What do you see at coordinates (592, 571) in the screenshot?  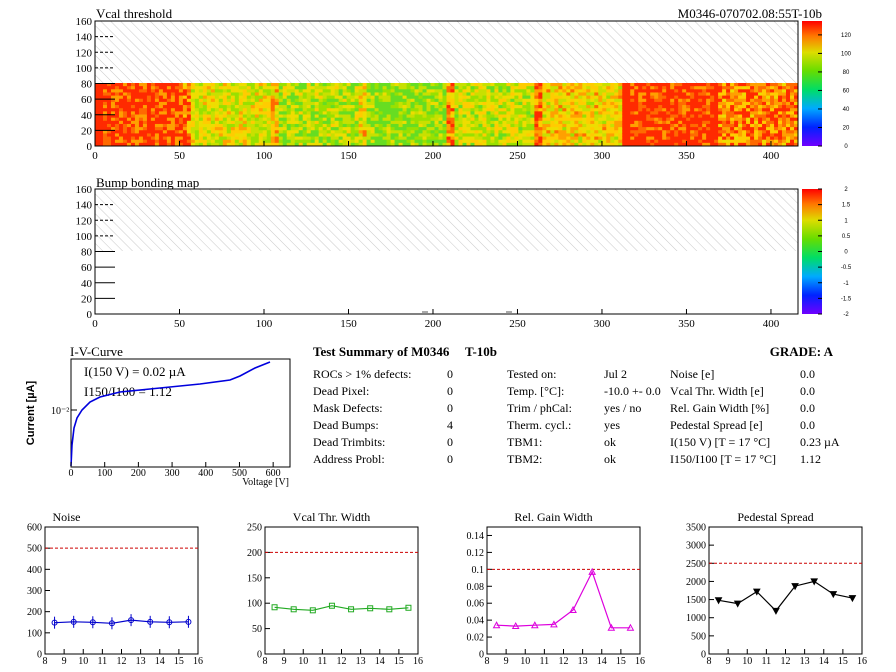 I see `trend-data-point` at bounding box center [592, 571].